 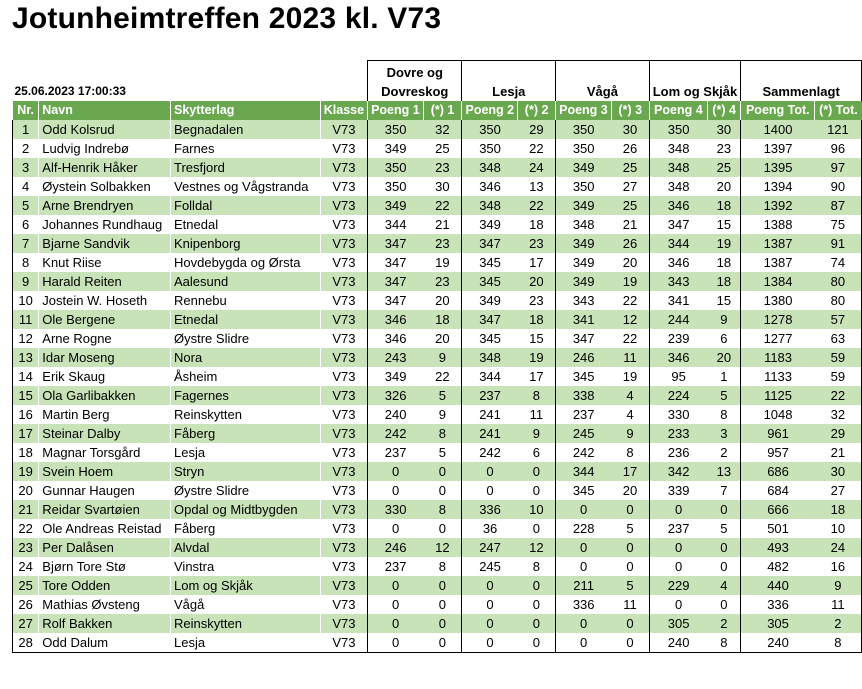 I want to click on column-header: Navn, so click(x=104, y=110).